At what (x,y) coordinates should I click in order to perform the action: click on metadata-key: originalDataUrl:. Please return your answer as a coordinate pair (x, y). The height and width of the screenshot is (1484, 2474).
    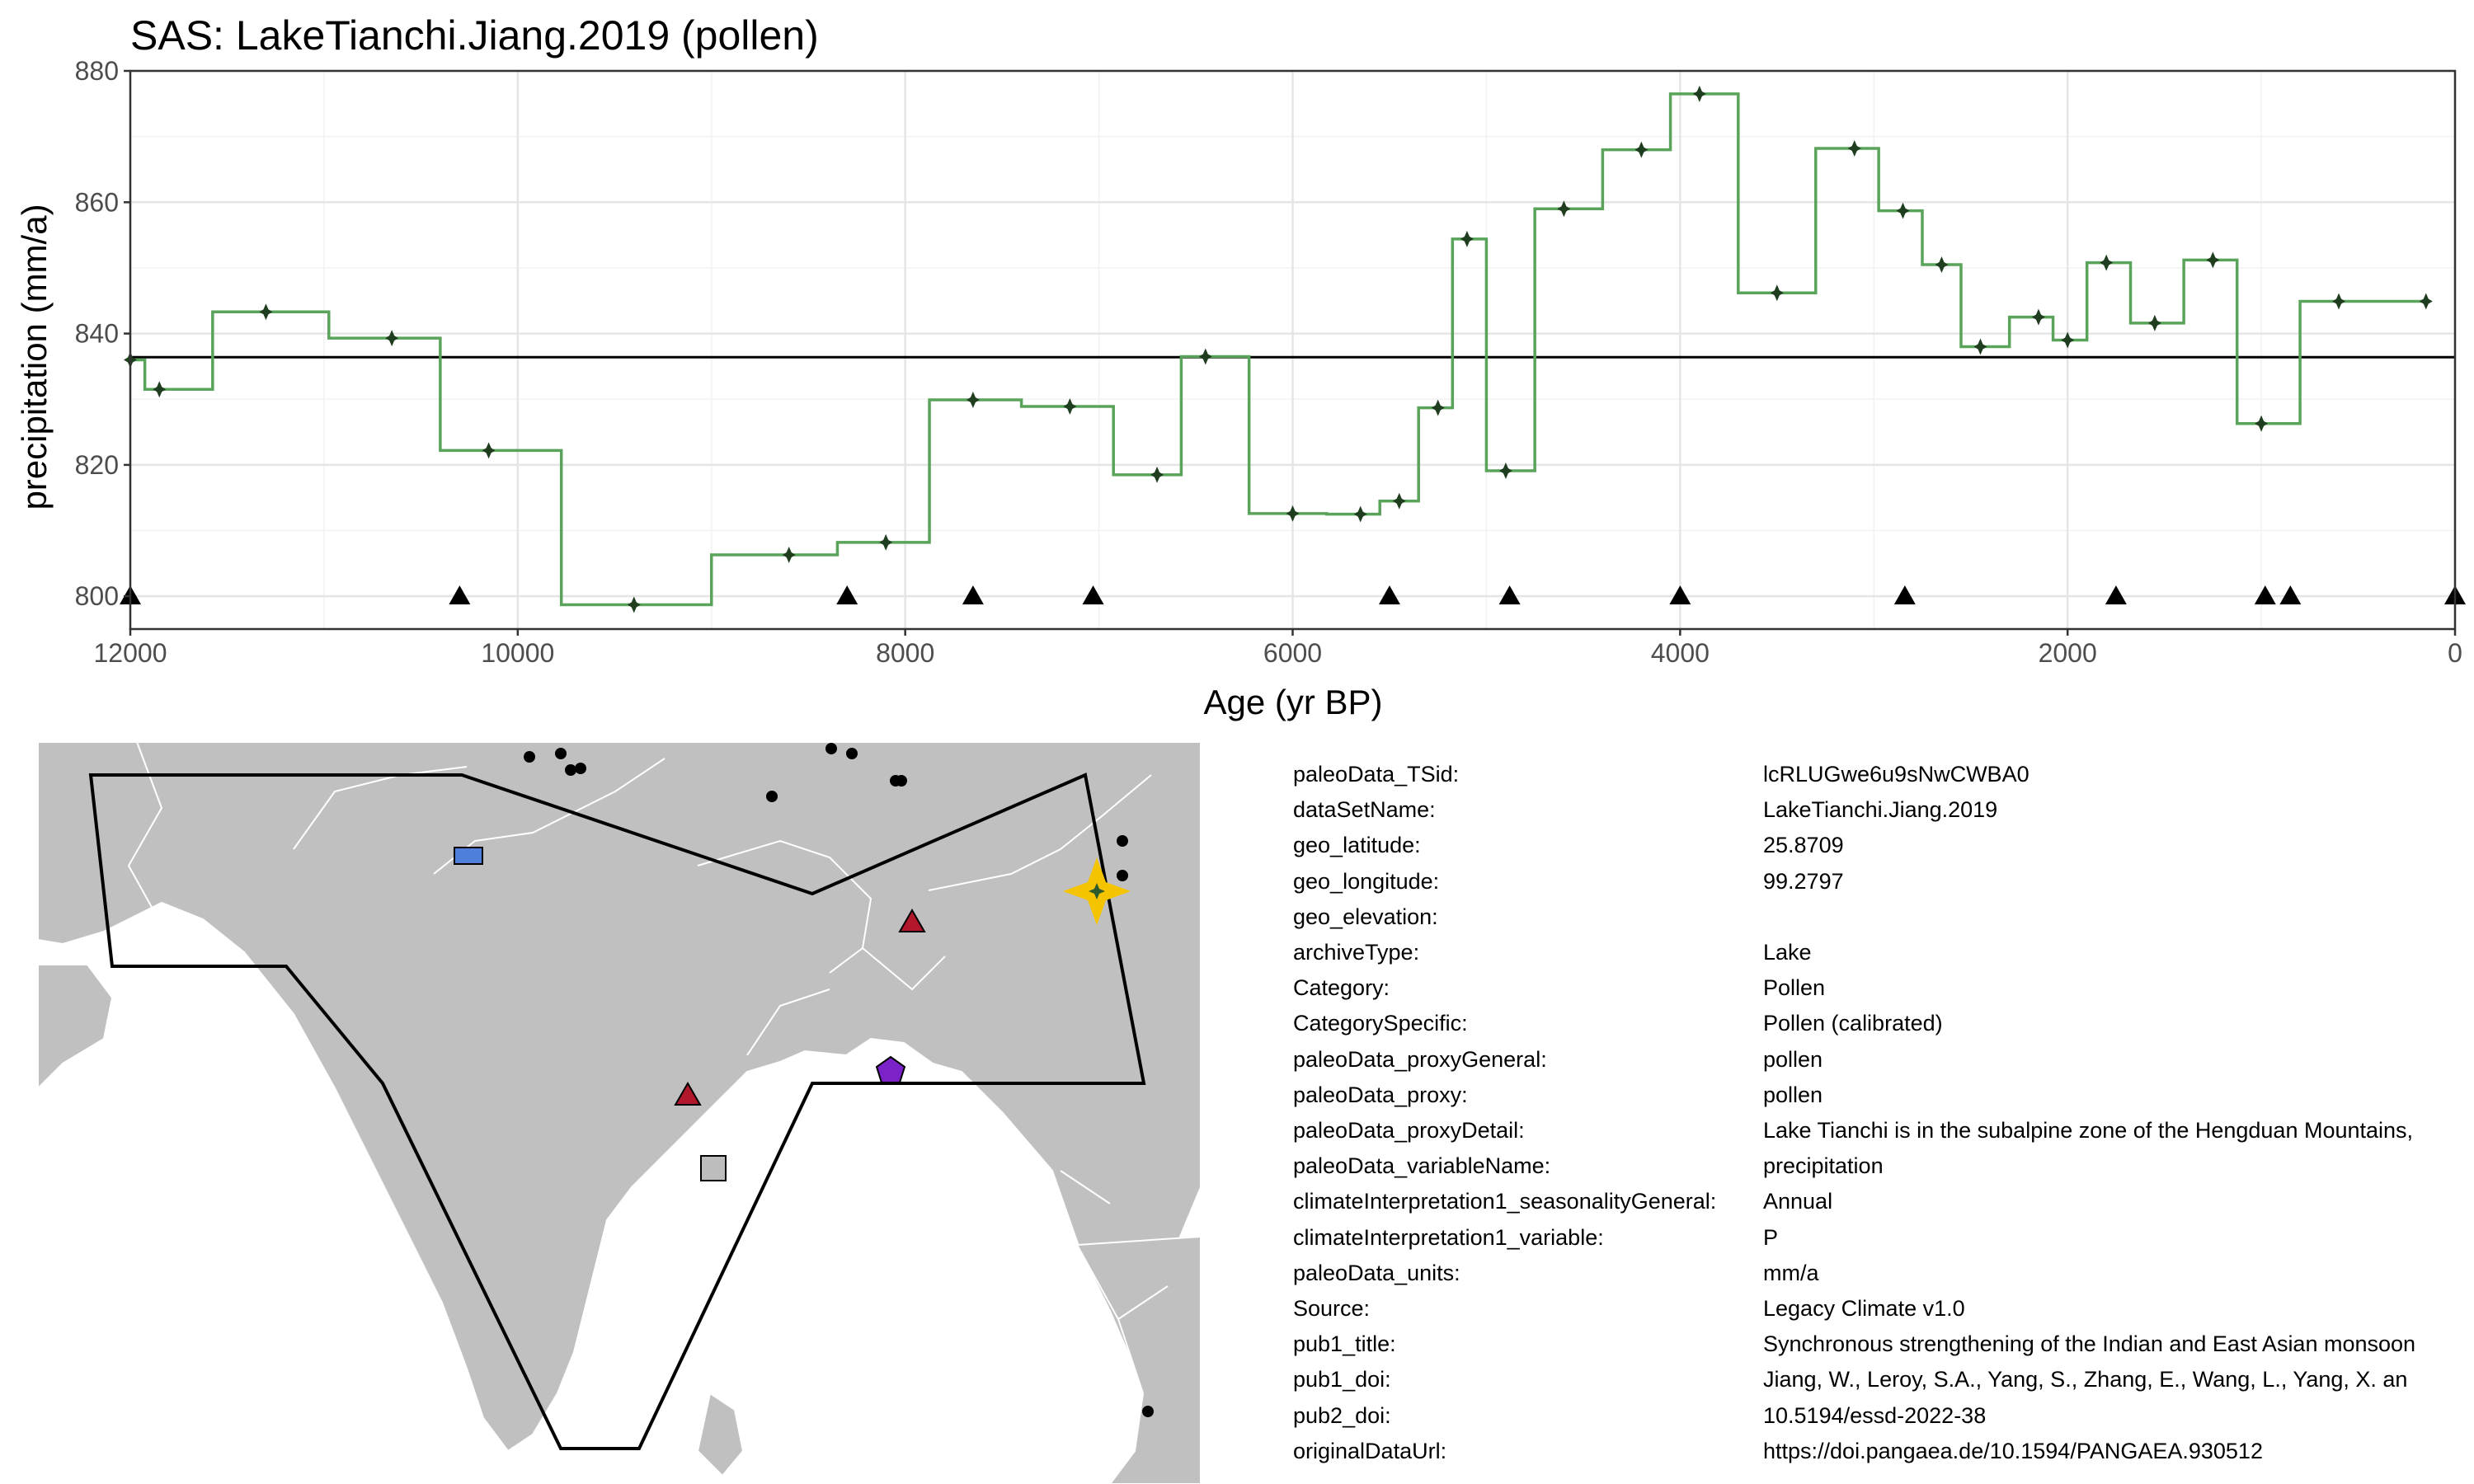
    Looking at the image, I should click on (1370, 1450).